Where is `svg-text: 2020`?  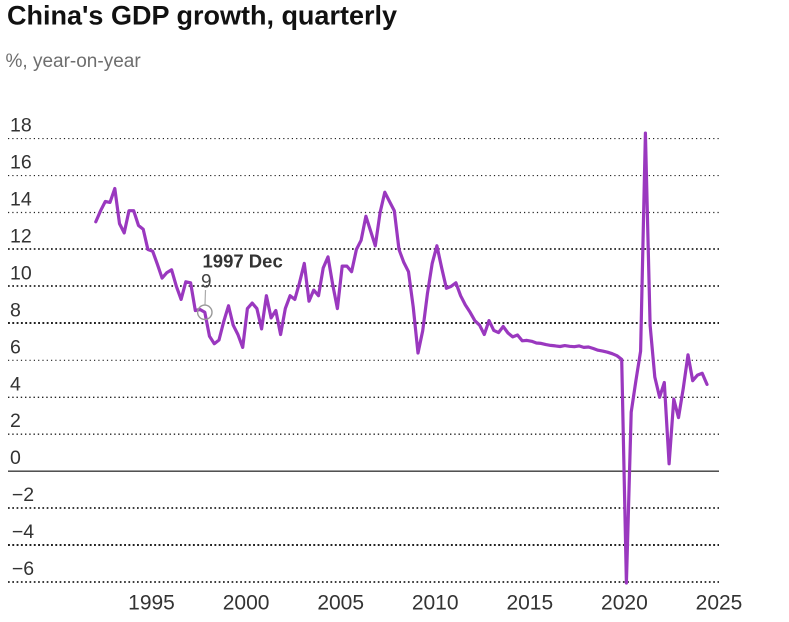 svg-text: 2020 is located at coordinates (624, 603).